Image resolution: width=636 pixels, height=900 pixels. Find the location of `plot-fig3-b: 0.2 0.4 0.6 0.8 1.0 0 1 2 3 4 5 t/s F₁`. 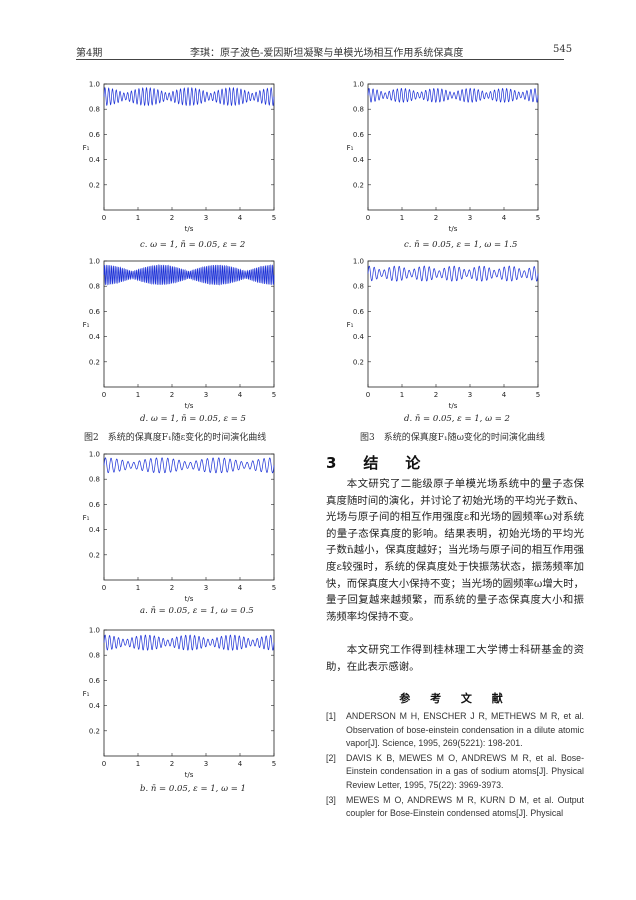

plot-fig3-b: 0.2 0.4 0.6 0.8 1.0 0 1 2 3 4 5 t/s F₁ is located at coordinates (180, 703).